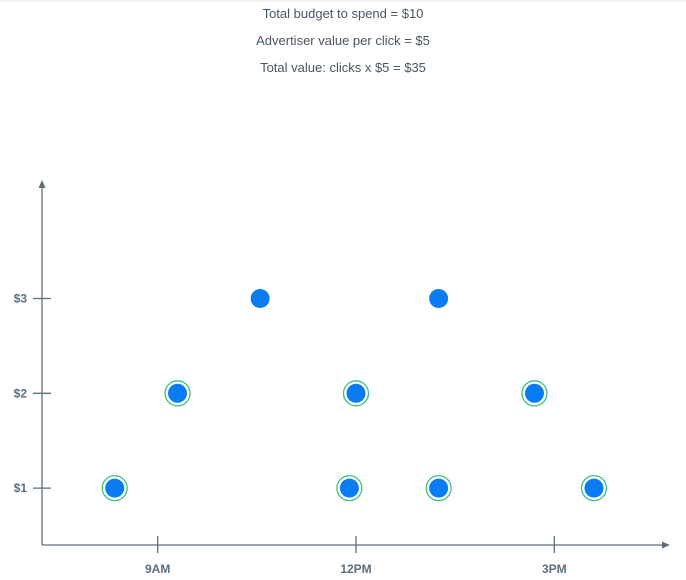  What do you see at coordinates (157, 569) in the screenshot?
I see `x-tick-label: 9AM` at bounding box center [157, 569].